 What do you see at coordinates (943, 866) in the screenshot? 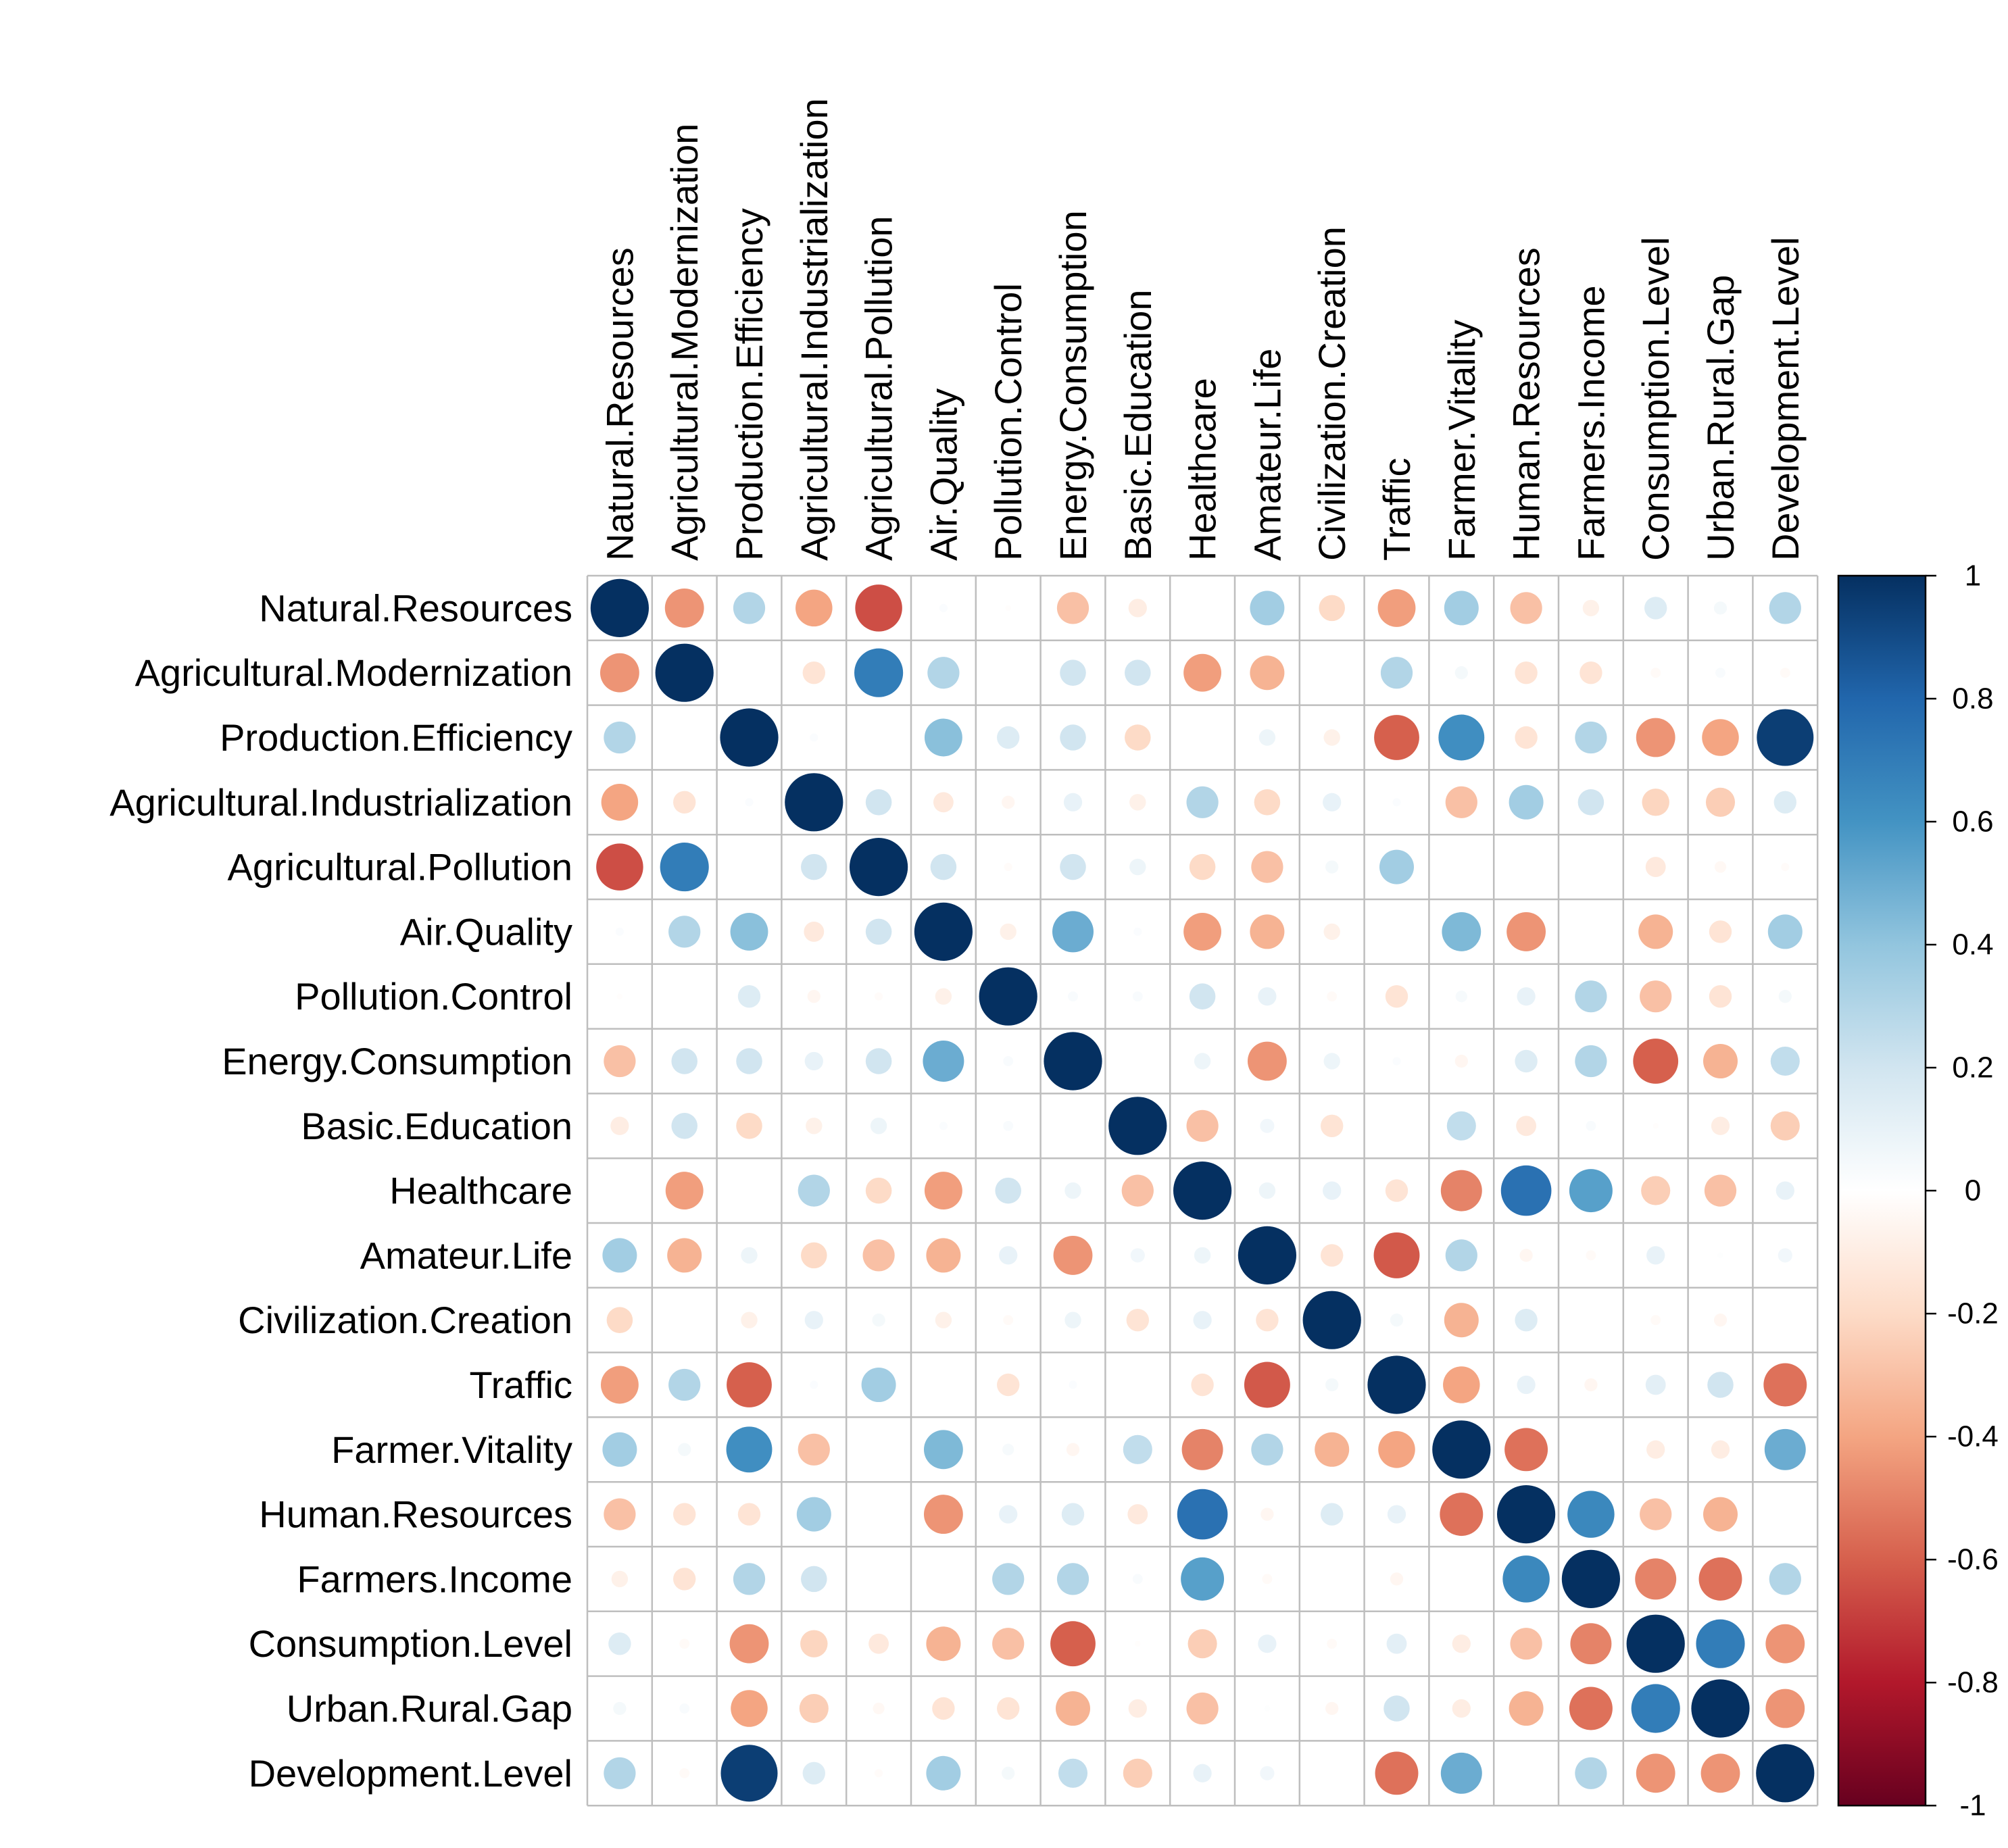
I see `corr-circle-agricultural-pollution-vs-air-quality` at bounding box center [943, 866].